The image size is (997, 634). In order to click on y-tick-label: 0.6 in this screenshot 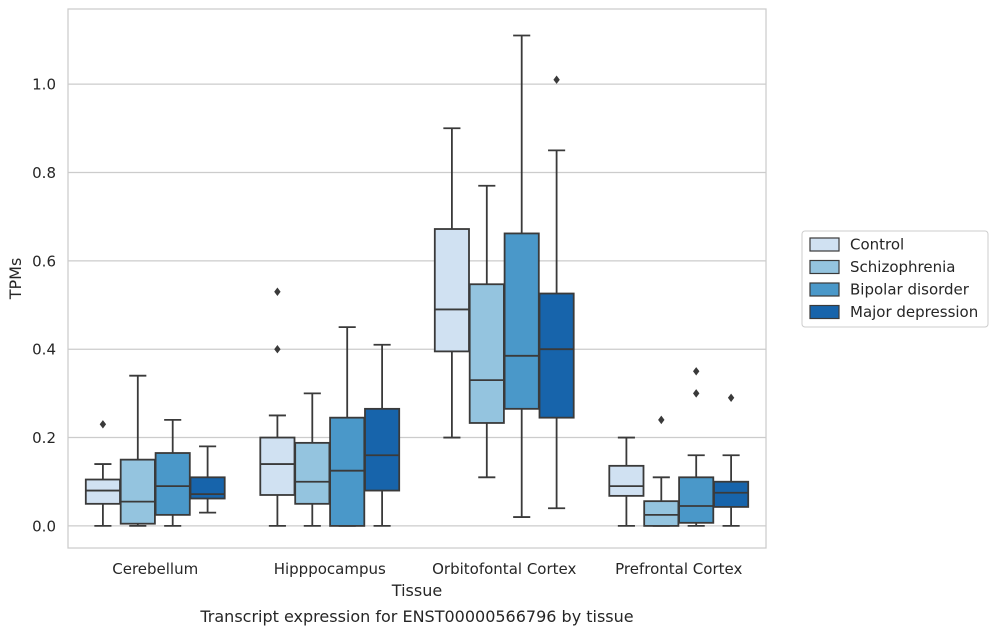, I will do `click(44, 261)`.